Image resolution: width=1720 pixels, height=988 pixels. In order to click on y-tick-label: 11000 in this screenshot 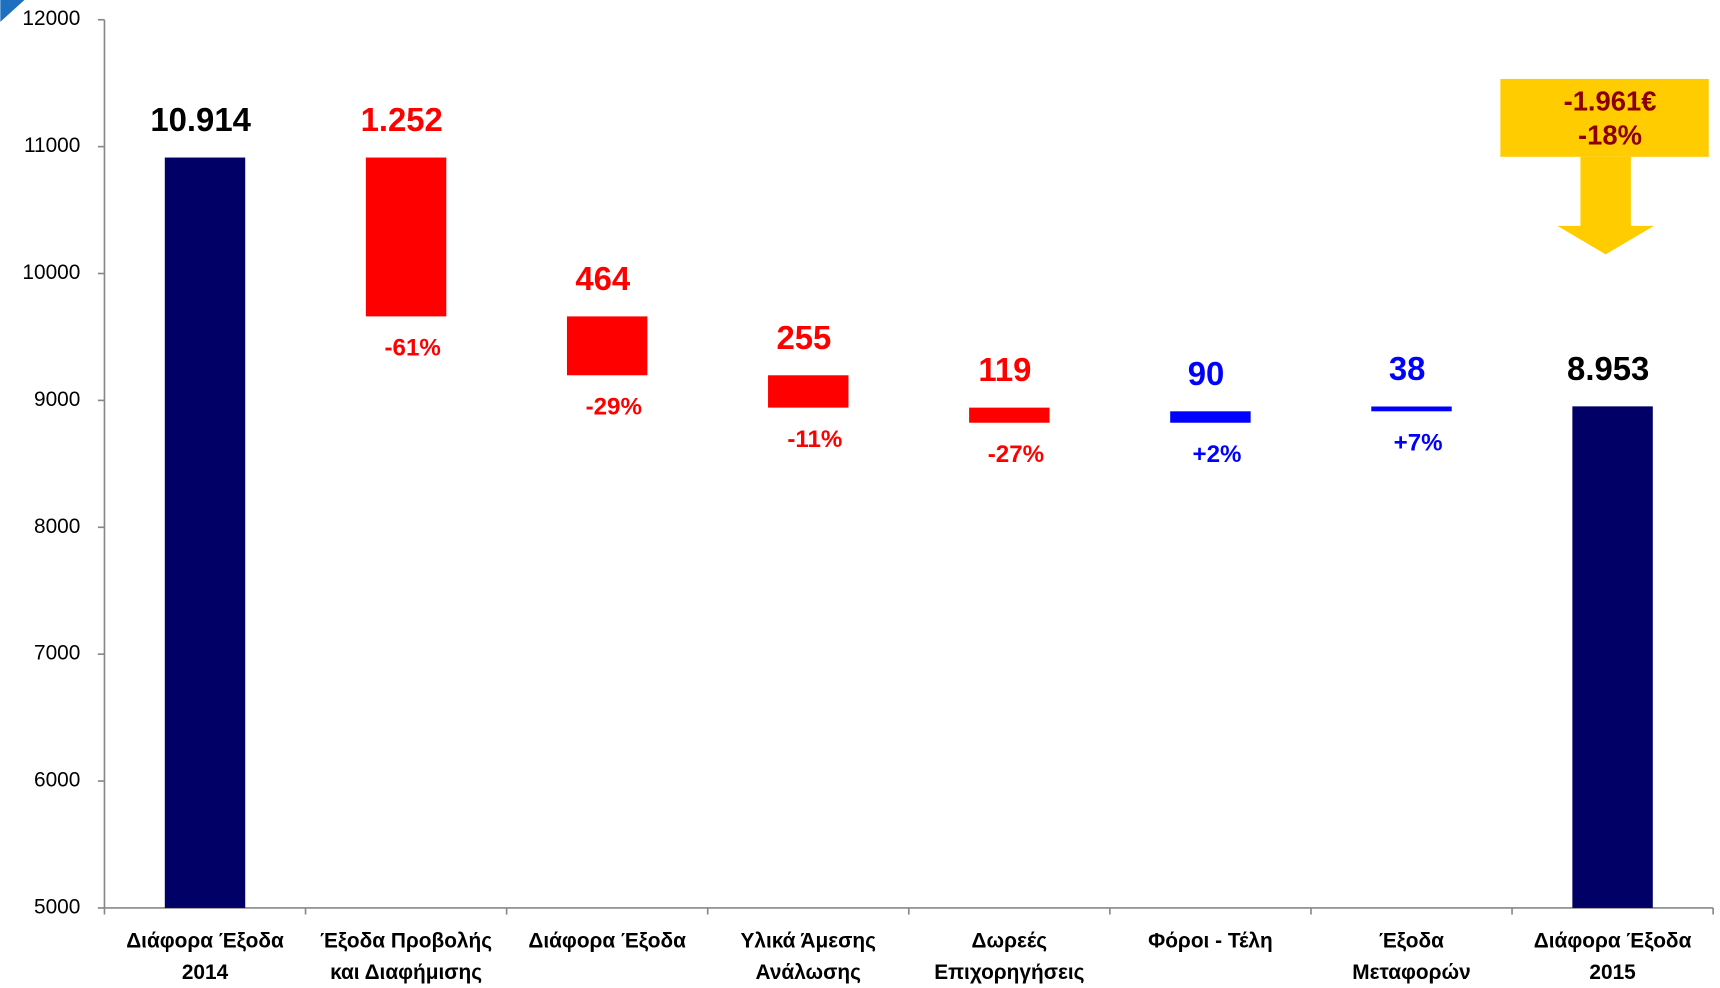, I will do `click(52, 145)`.